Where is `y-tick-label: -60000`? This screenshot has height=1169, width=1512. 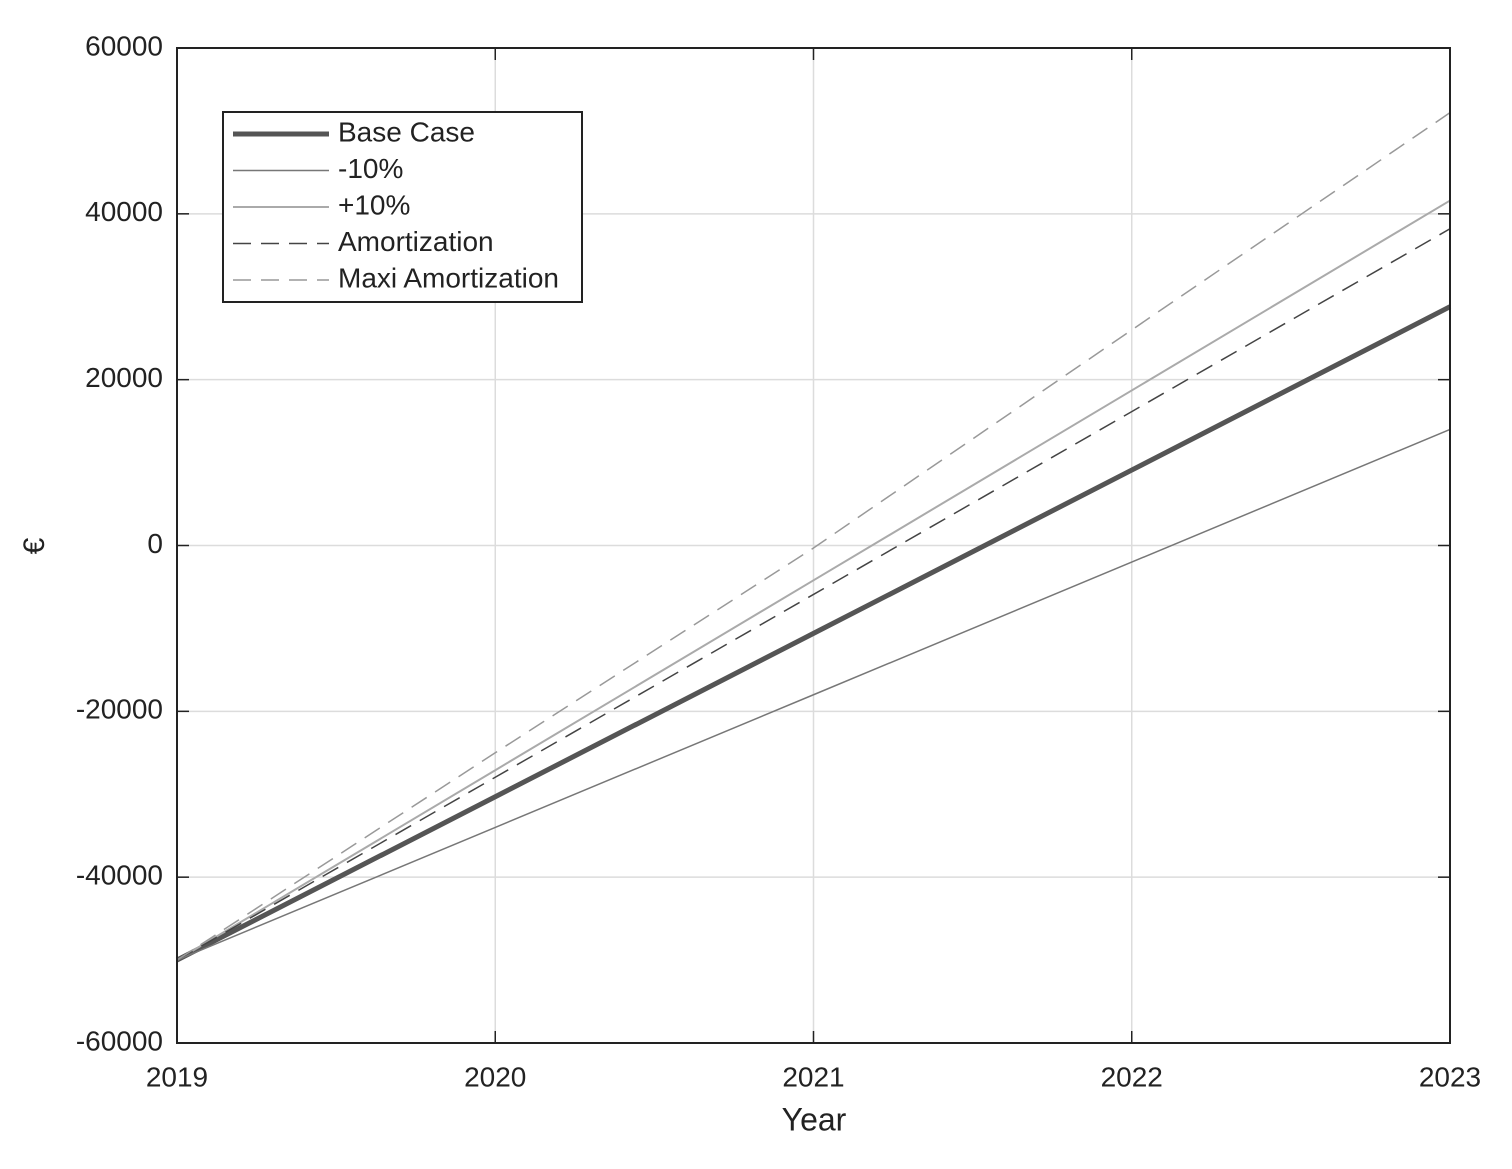
y-tick-label: -60000 is located at coordinates (119, 1040).